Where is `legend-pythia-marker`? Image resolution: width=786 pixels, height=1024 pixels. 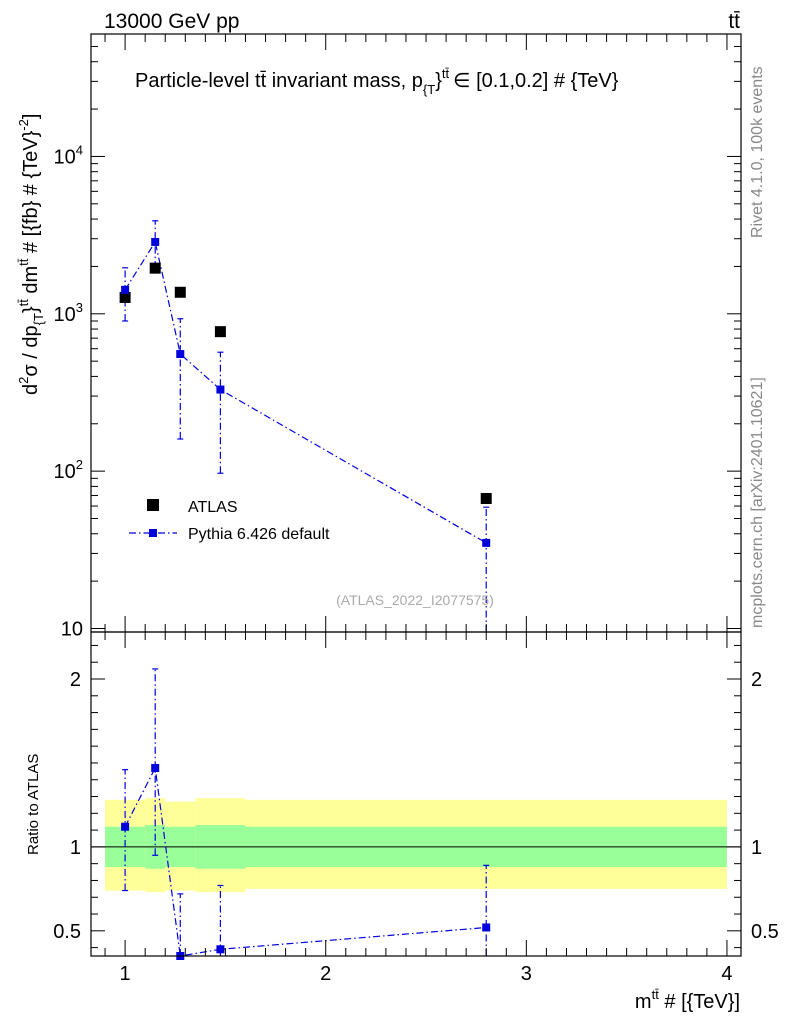
legend-pythia-marker is located at coordinates (153, 533).